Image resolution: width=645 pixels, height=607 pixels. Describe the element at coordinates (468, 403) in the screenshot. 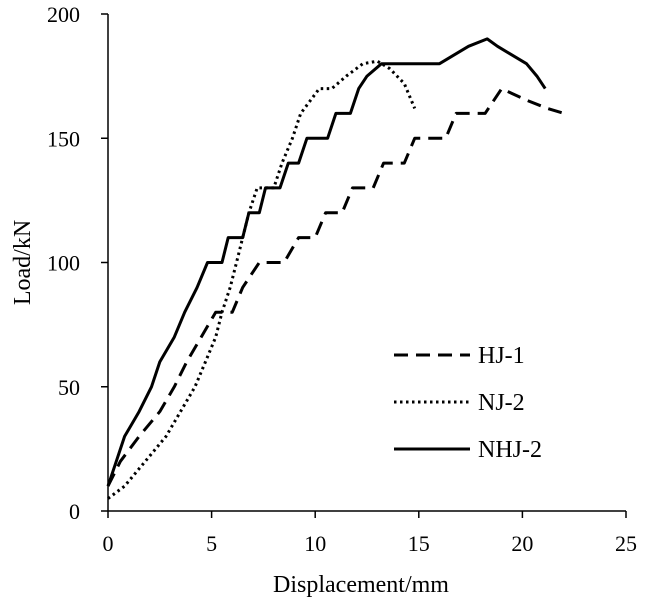

I see `legend: HJ-1 NJ-2 NHJ-2` at that location.